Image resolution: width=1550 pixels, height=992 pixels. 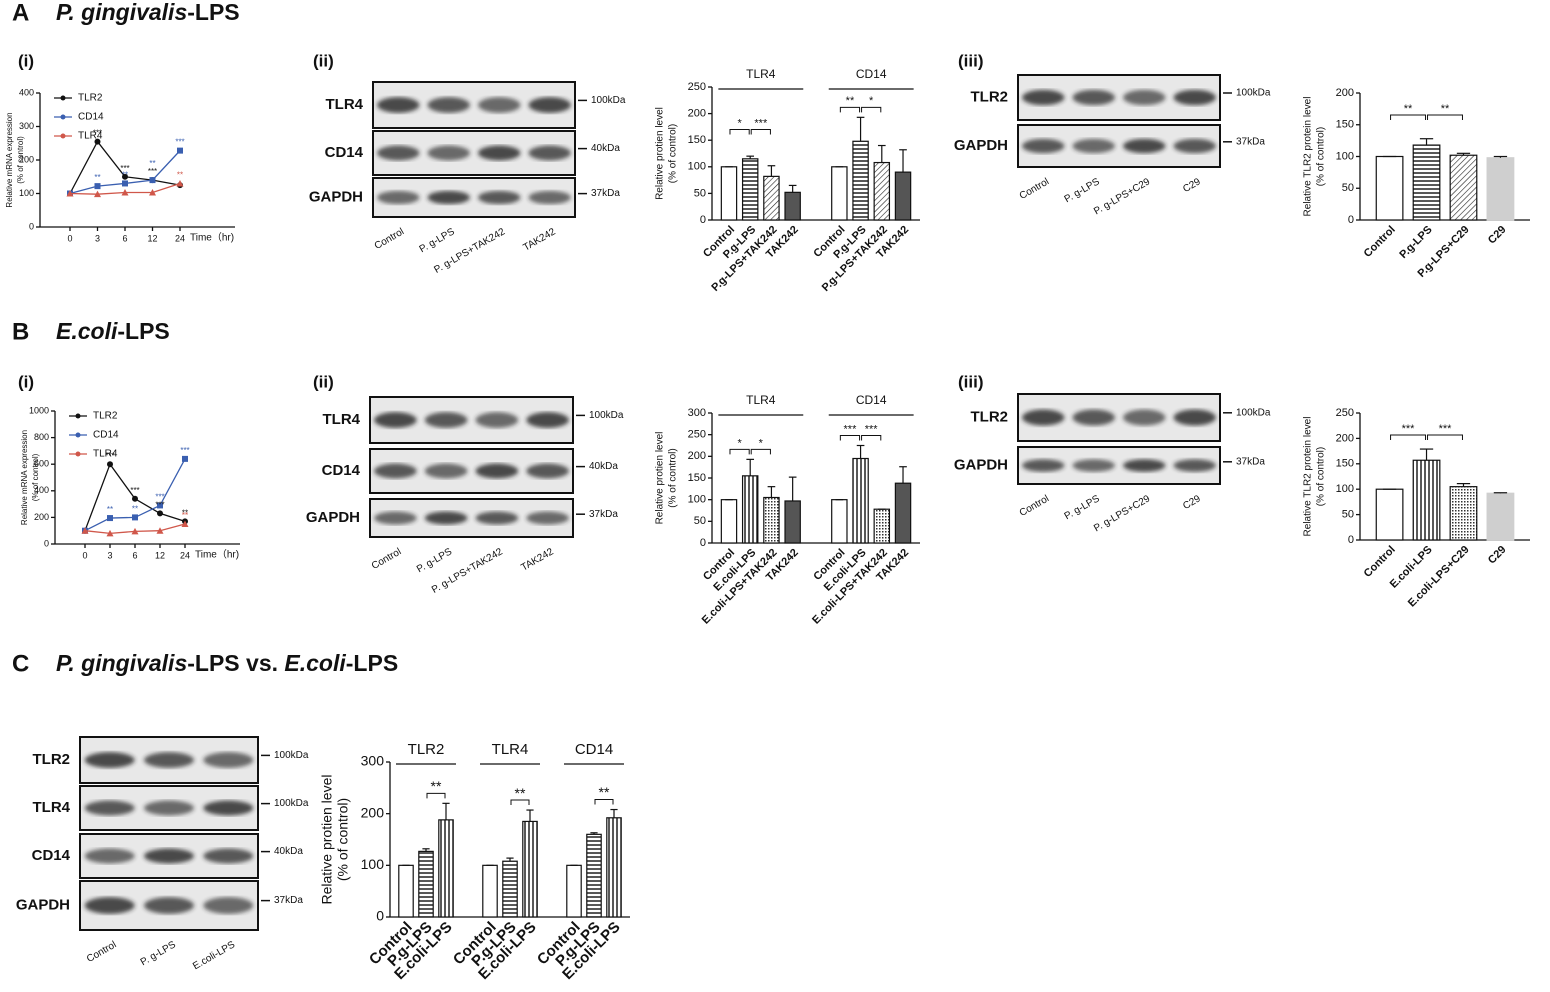 What do you see at coordinates (1345, 413) in the screenshot?
I see `y-tick-label: 250` at bounding box center [1345, 413].